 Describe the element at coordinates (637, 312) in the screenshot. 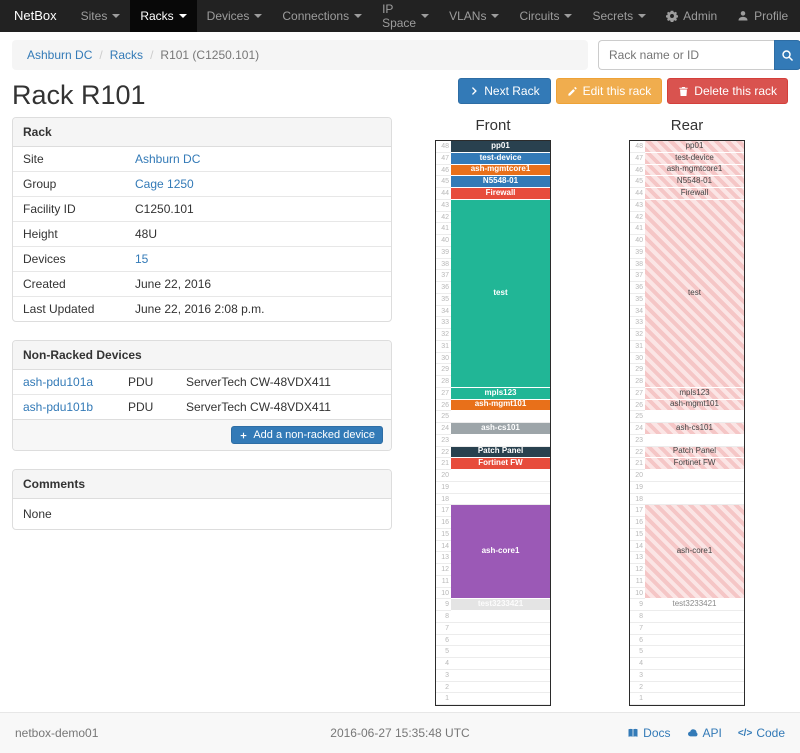

I see `unit-number: 34` at that location.